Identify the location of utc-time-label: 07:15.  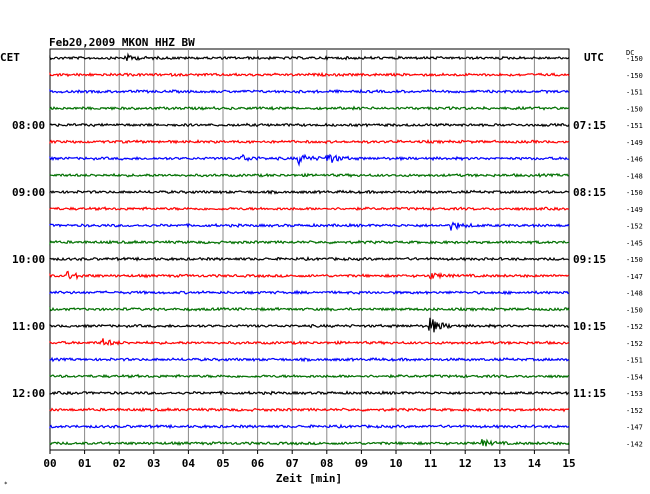
(589, 125).